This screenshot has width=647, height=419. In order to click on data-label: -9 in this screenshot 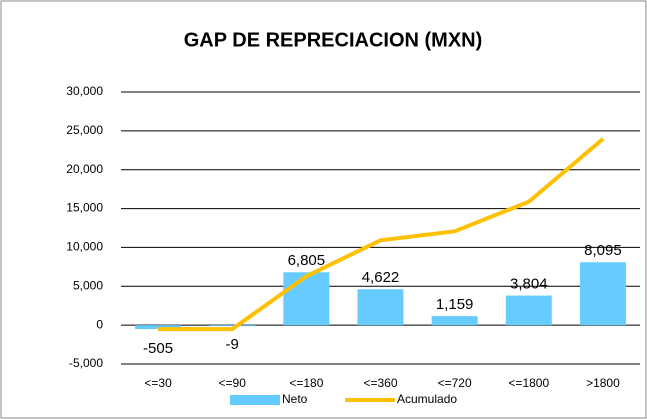, I will do `click(232, 344)`.